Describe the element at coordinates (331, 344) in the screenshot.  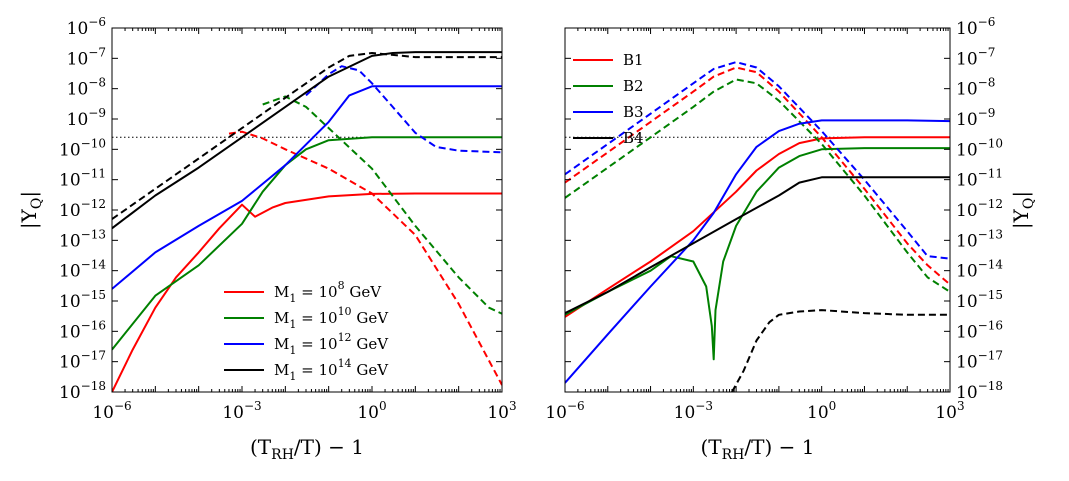
I see `legend-label: M1 = 1012 GeV` at that location.